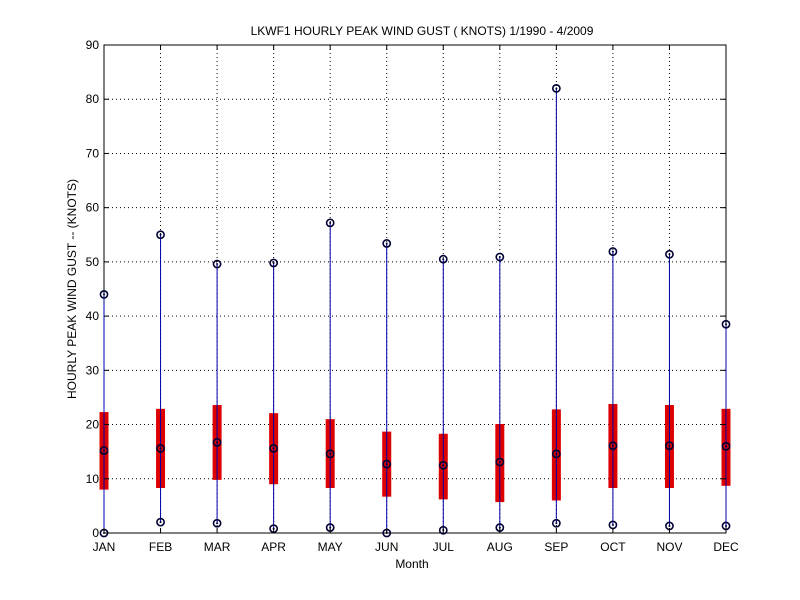 The height and width of the screenshot is (600, 800). I want to click on x-axis-label: Month, so click(411, 564).